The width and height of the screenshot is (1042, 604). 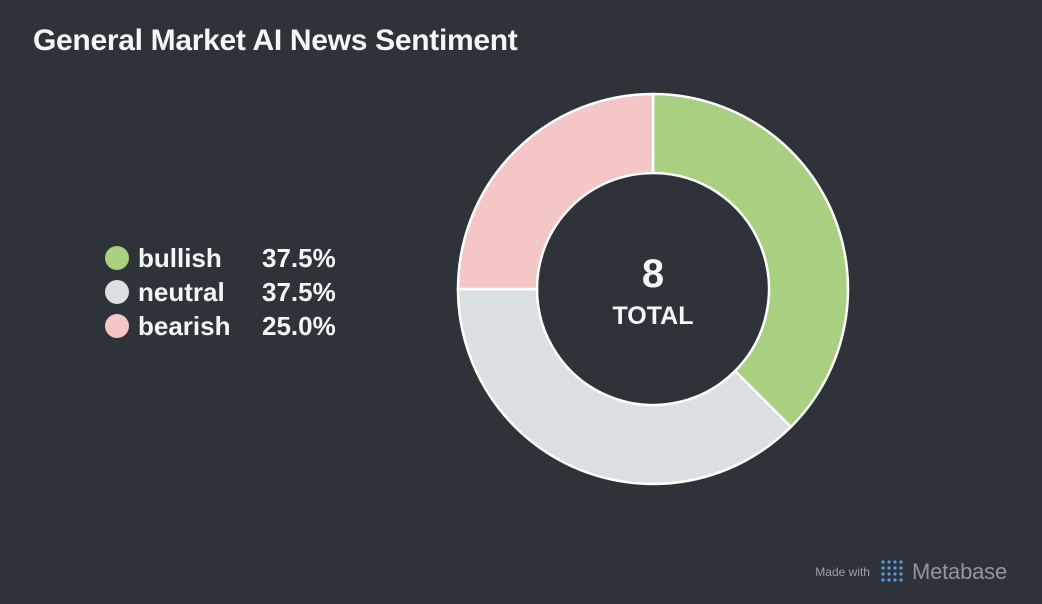 I want to click on legend-label: bearish, so click(x=184, y=325).